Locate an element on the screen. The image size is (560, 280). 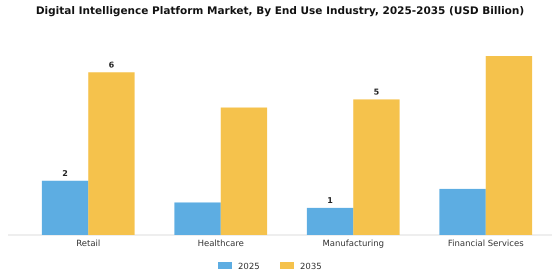
legend-label: 2035 is located at coordinates (311, 267).